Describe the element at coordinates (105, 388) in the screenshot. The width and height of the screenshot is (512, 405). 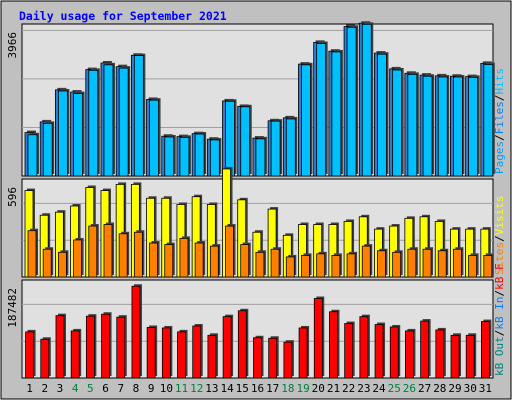
I see `x-tick-label: 6` at that location.